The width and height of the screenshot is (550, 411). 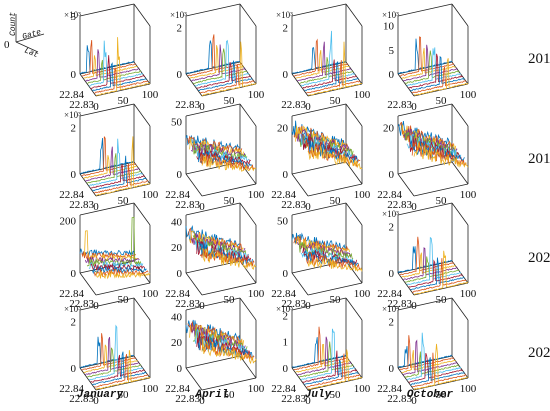 What do you see at coordinates (539, 353) in the screenshot?
I see `year-label-2021: 2021` at bounding box center [539, 353].